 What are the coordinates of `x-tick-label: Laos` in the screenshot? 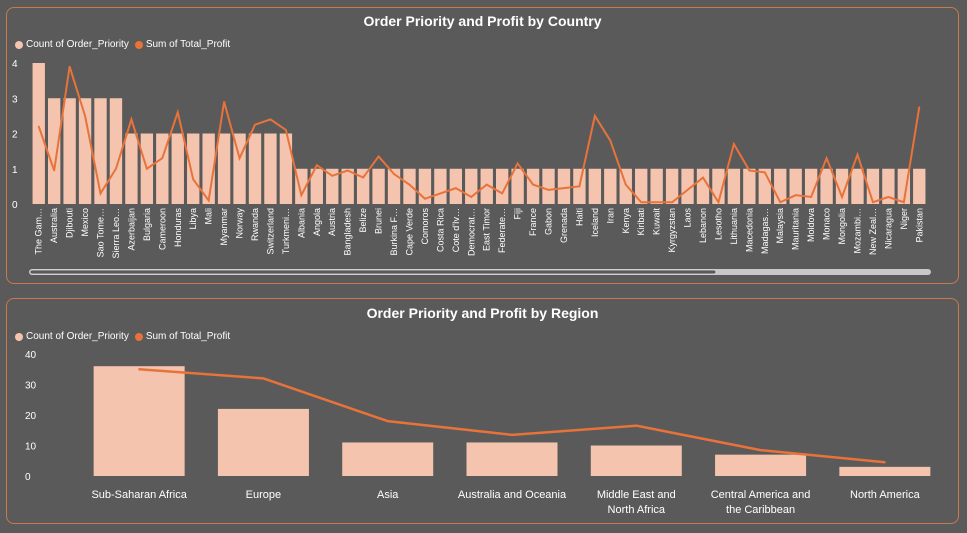 It's located at (688, 218).